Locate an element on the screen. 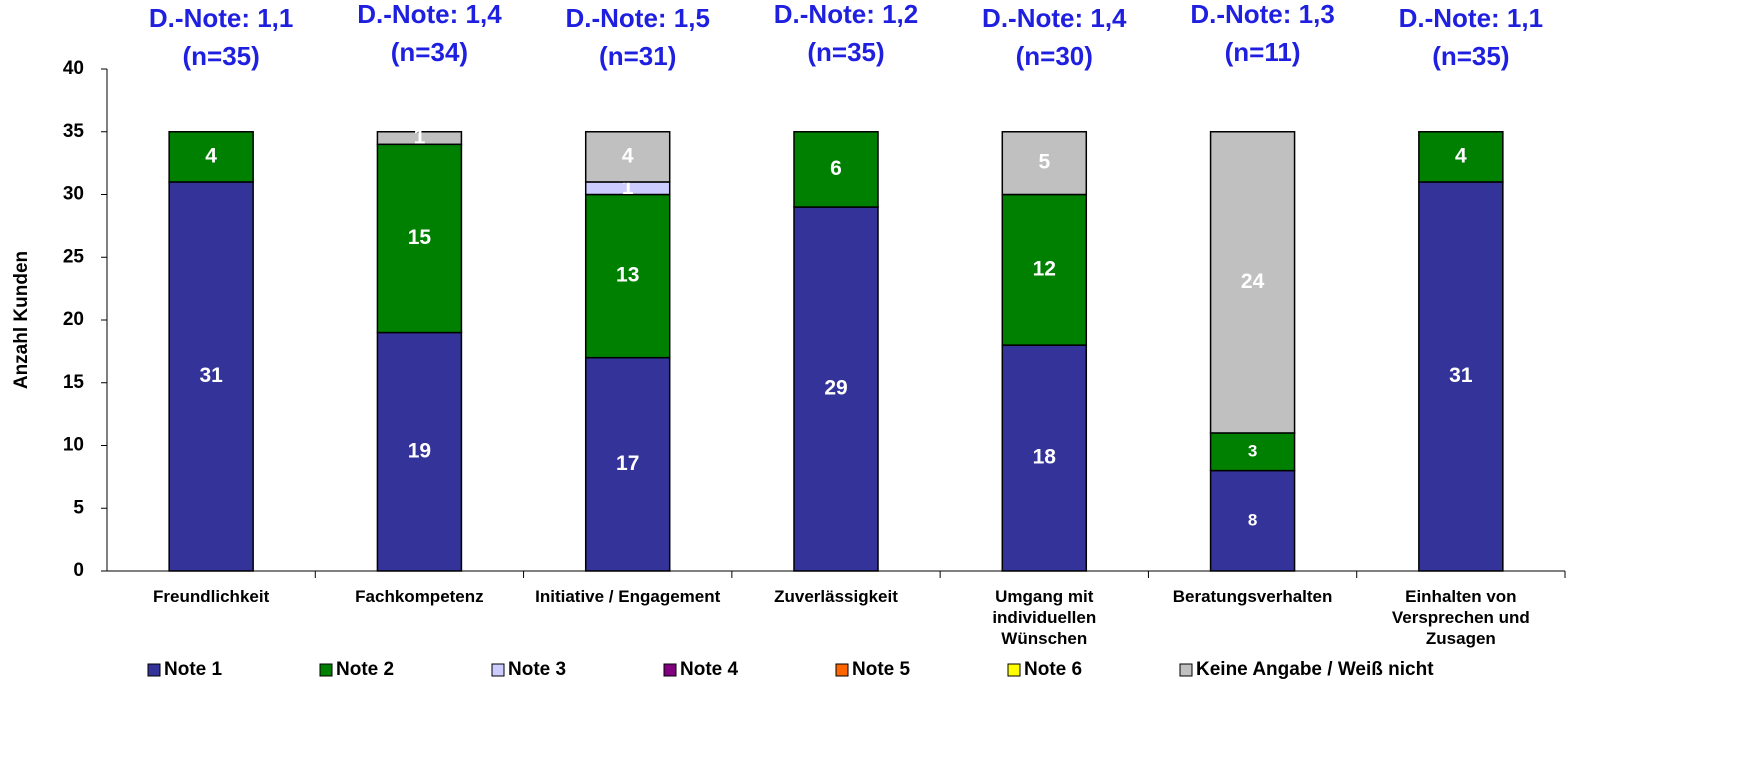 The height and width of the screenshot is (761, 1744). data-label: 6 is located at coordinates (836, 168).